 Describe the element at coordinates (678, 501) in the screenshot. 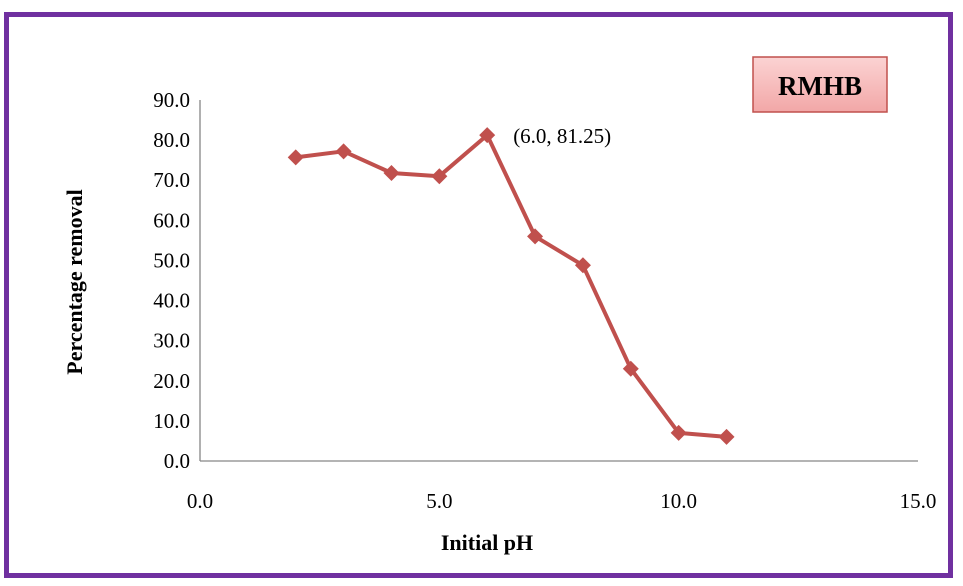

I see `x-tick-label: 10.0` at that location.